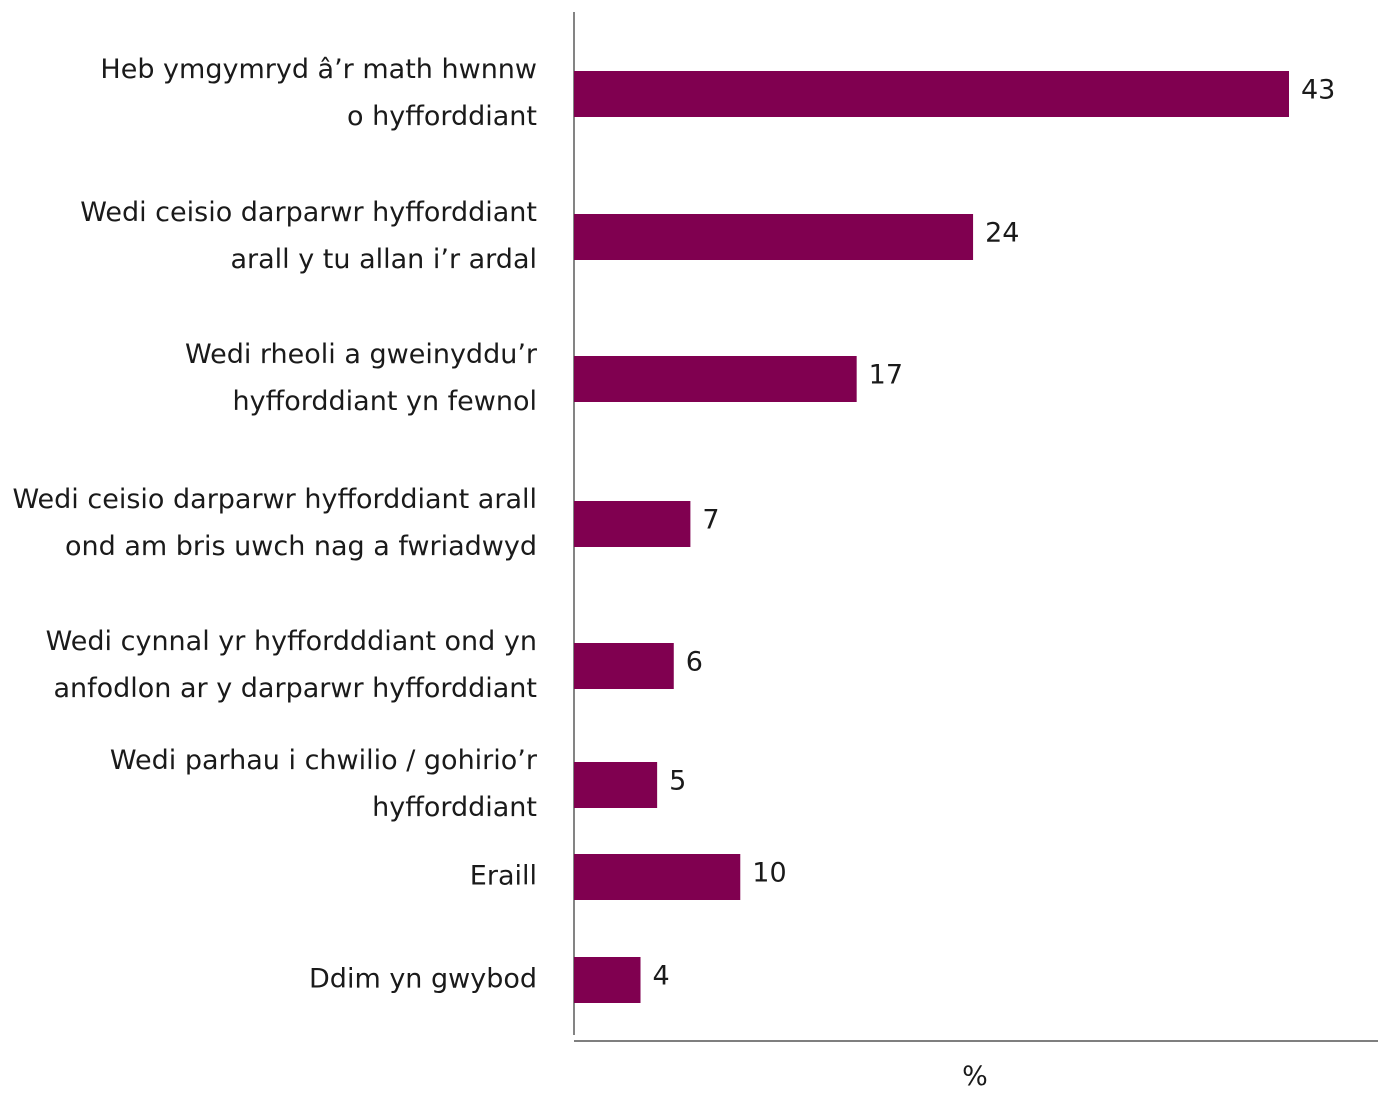  I want to click on category-label-6-line-0: Eraill, so click(503, 876).